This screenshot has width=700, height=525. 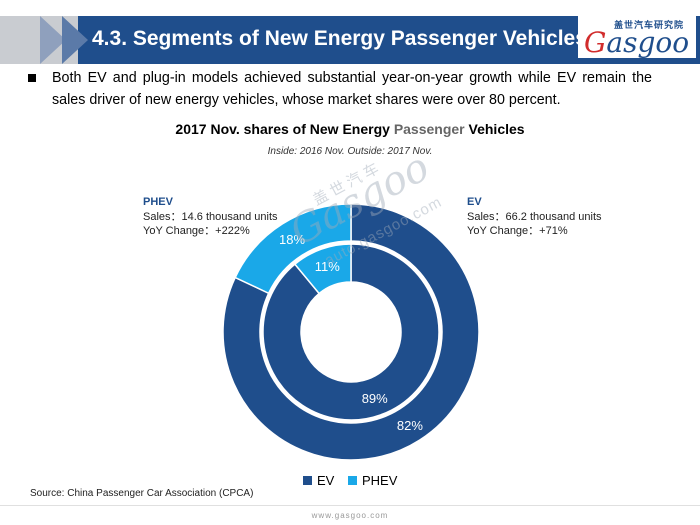 I want to click on phev-annotation-yoy: YoY Change：+222%, so click(x=196, y=231).